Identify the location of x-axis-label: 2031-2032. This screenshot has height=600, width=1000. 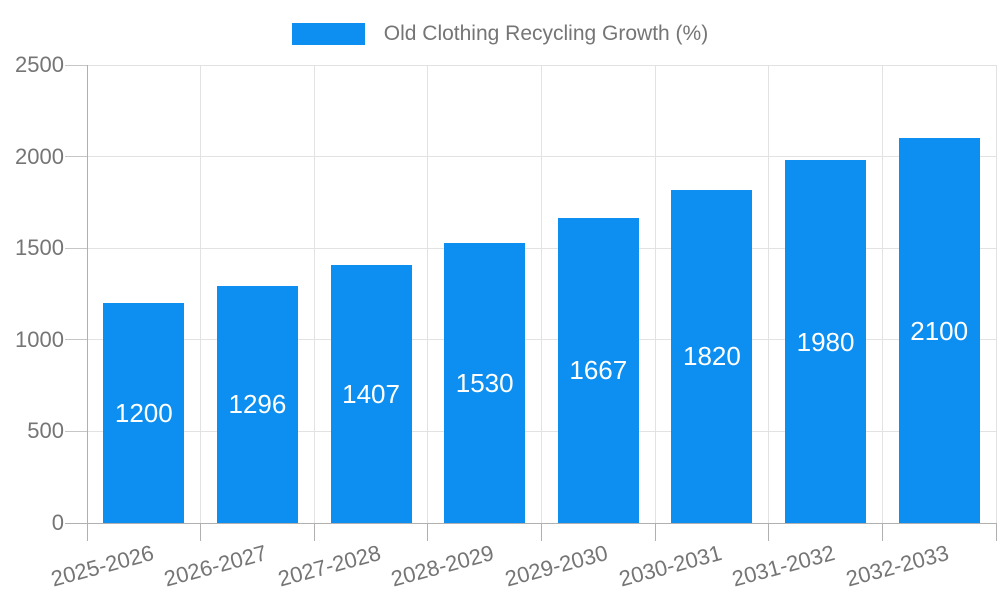
(783, 566).